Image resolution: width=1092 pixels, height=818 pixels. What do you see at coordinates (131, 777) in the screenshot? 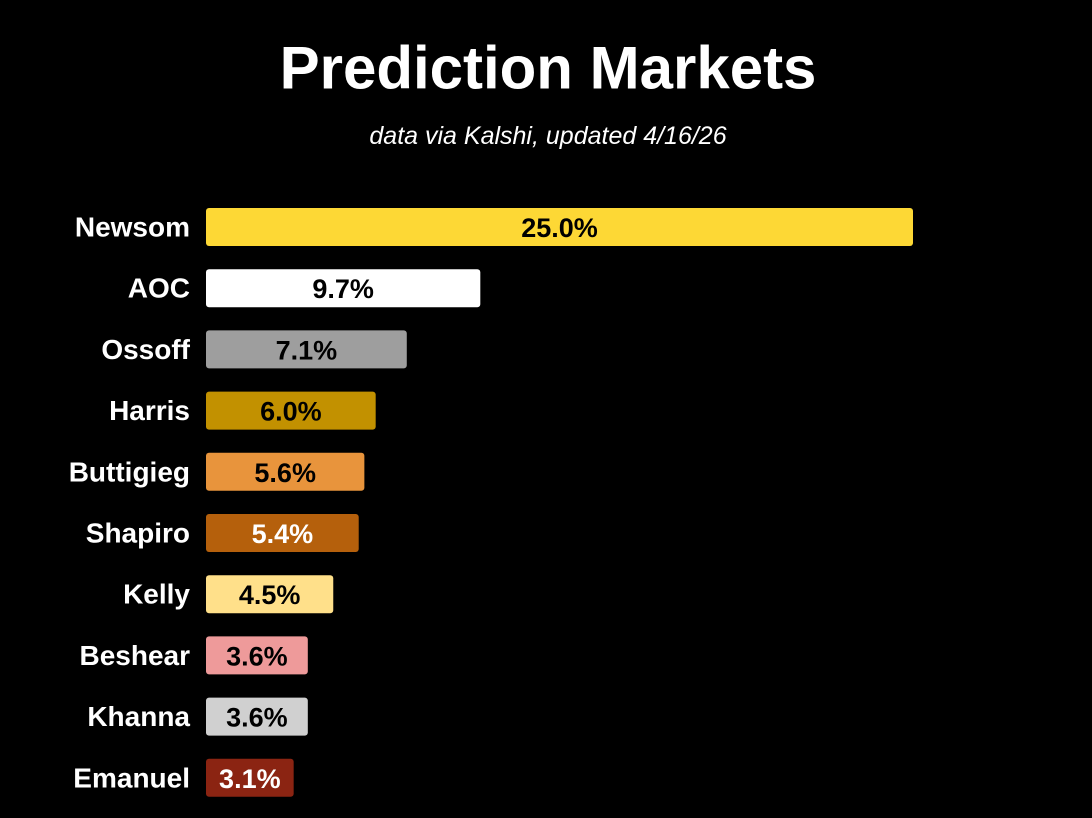
I see `category-label: Emanuel` at bounding box center [131, 777].